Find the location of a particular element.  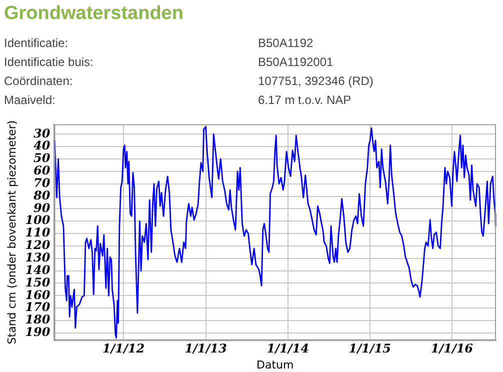

x-tick-label: 1/1/16 is located at coordinates (452, 349).